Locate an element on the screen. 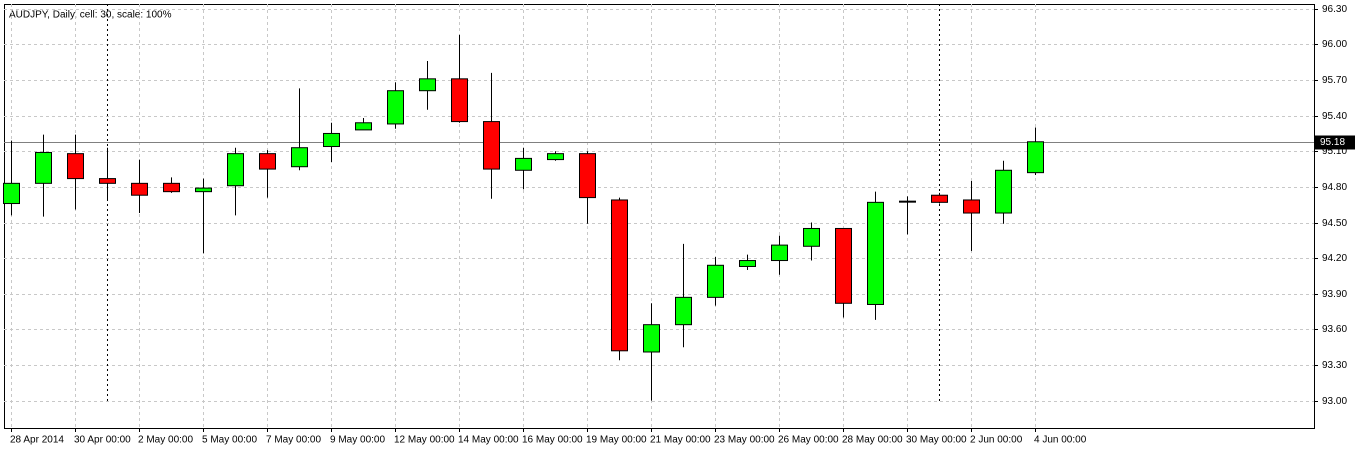 The height and width of the screenshot is (450, 1366). y-tick-label: 94.80 is located at coordinates (1334, 187).